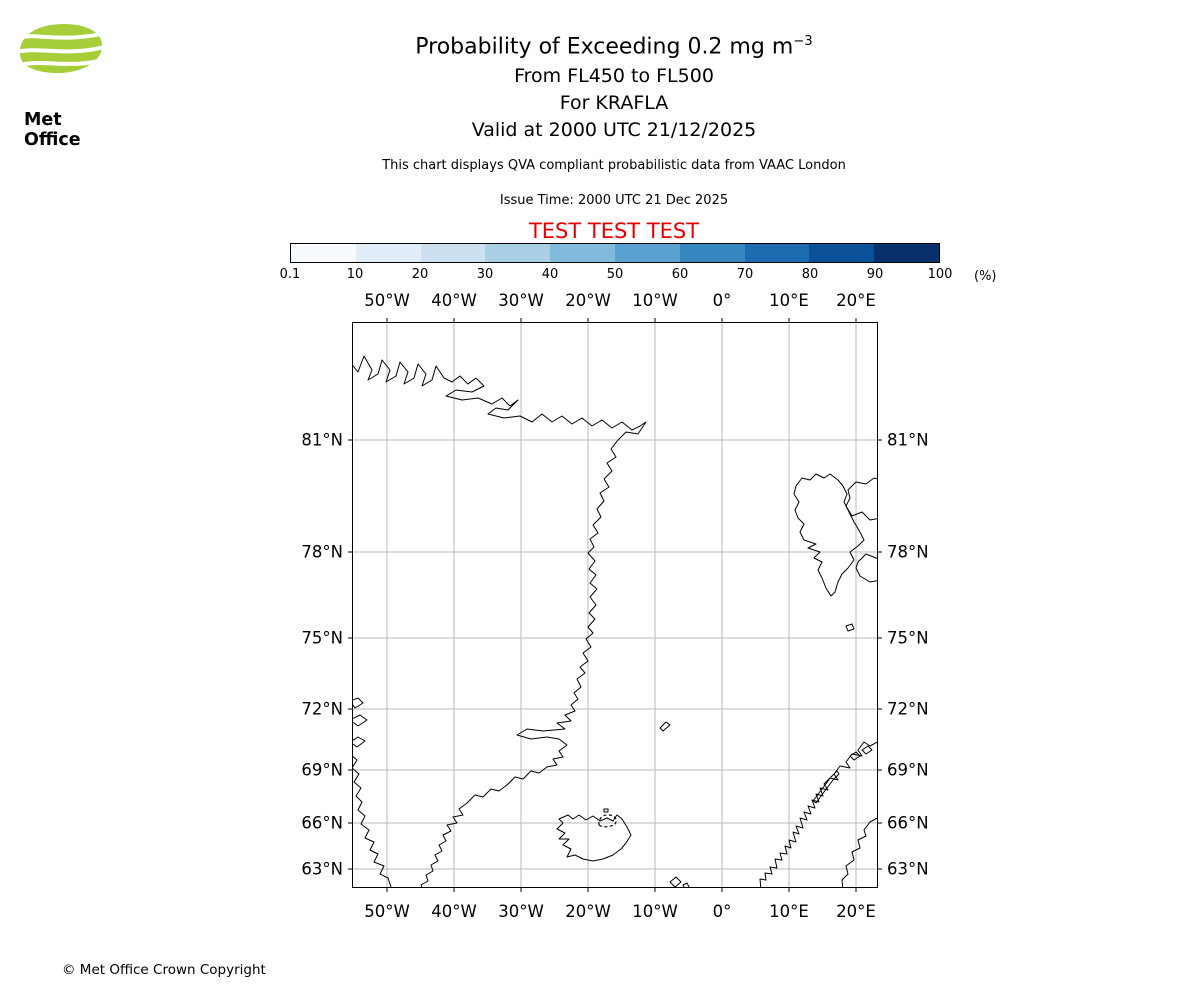 This screenshot has width=1200, height=1000. What do you see at coordinates (614, 201) in the screenshot?
I see `issue-time: Issue Time: 2000 UTC 21 Dec 2025` at bounding box center [614, 201].